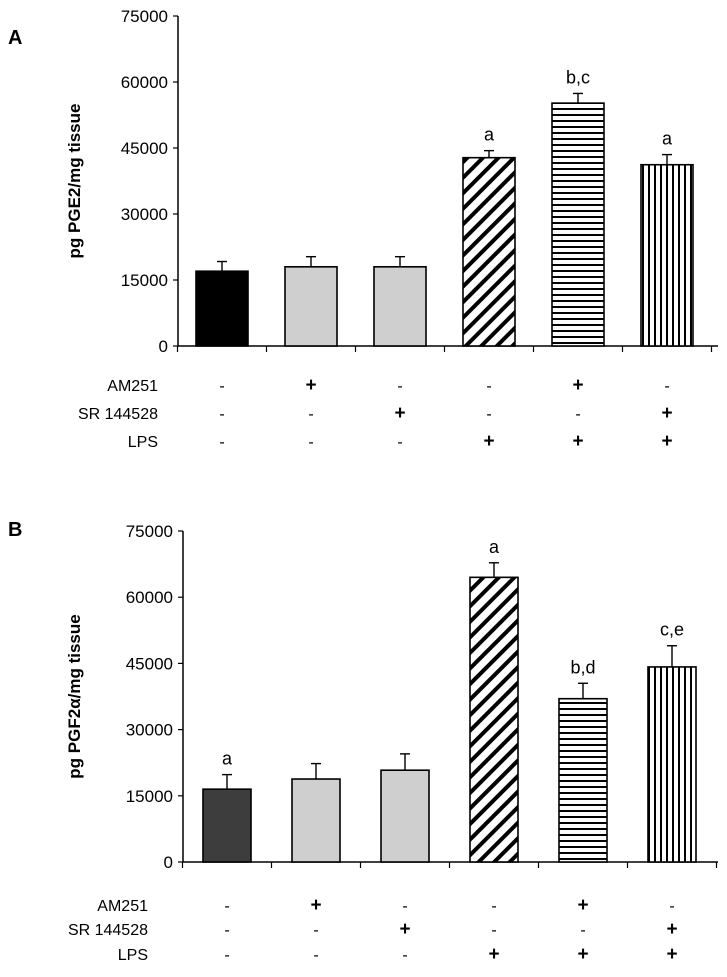 Image resolution: width=727 pixels, height=977 pixels. I want to click on panel-letter: A, so click(15, 38).